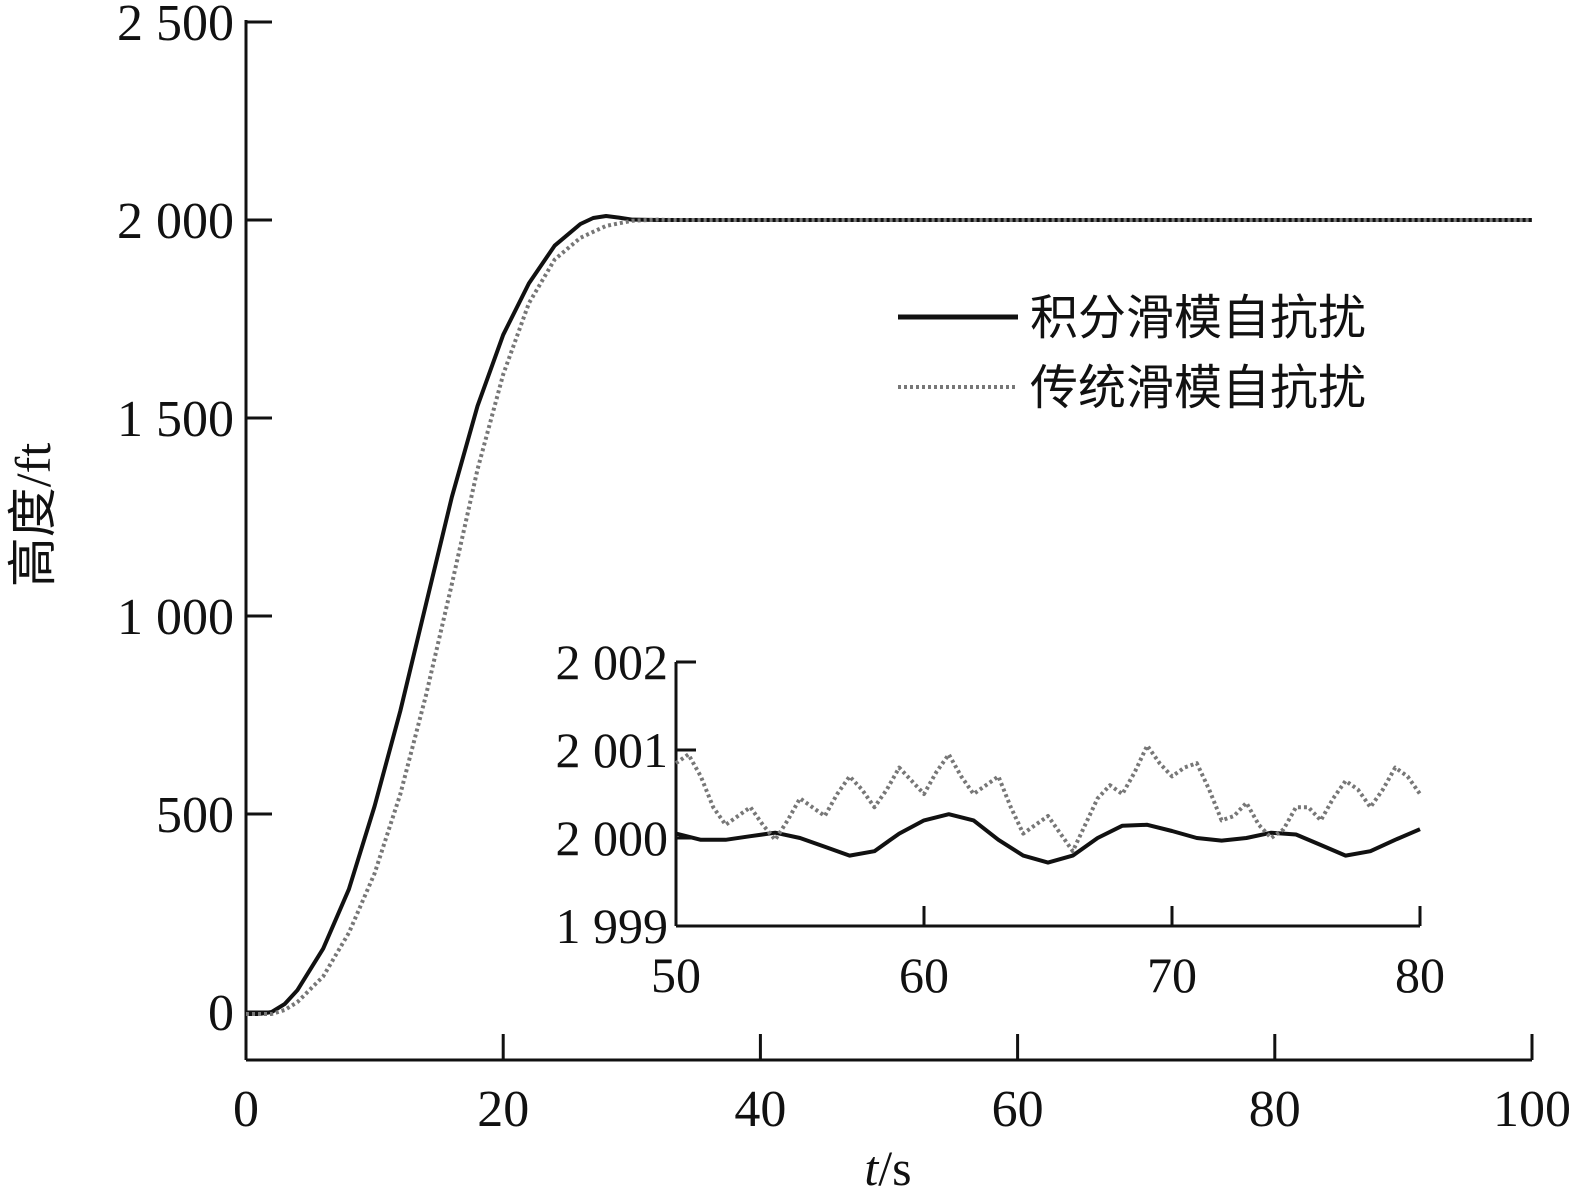  Describe the element at coordinates (246, 1109) in the screenshot. I see `x-tick-label: 0` at that location.